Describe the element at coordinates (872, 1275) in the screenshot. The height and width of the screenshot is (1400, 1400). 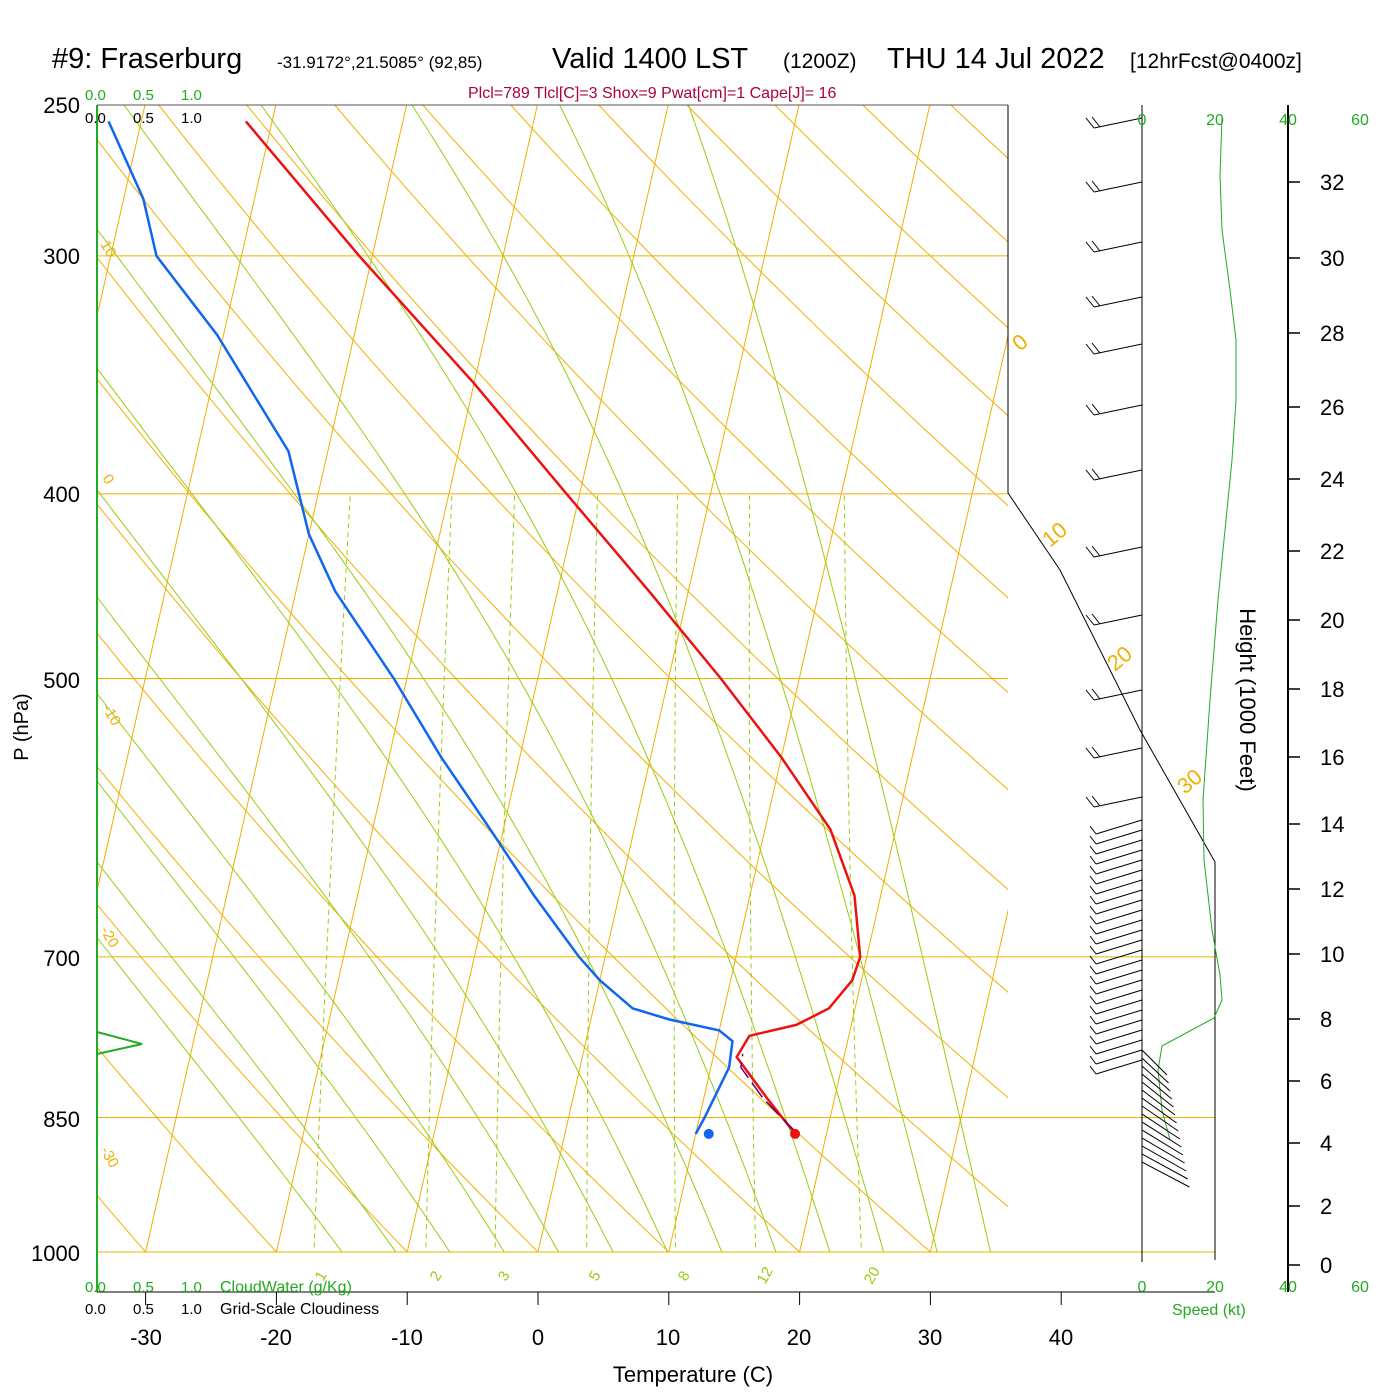
I see `mixing-ratio-label-20: 20` at that location.